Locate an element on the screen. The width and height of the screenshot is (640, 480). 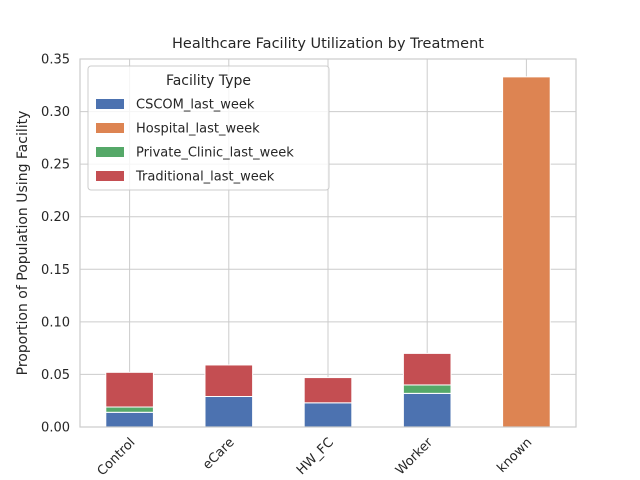
legend-box is located at coordinates (208, 128).